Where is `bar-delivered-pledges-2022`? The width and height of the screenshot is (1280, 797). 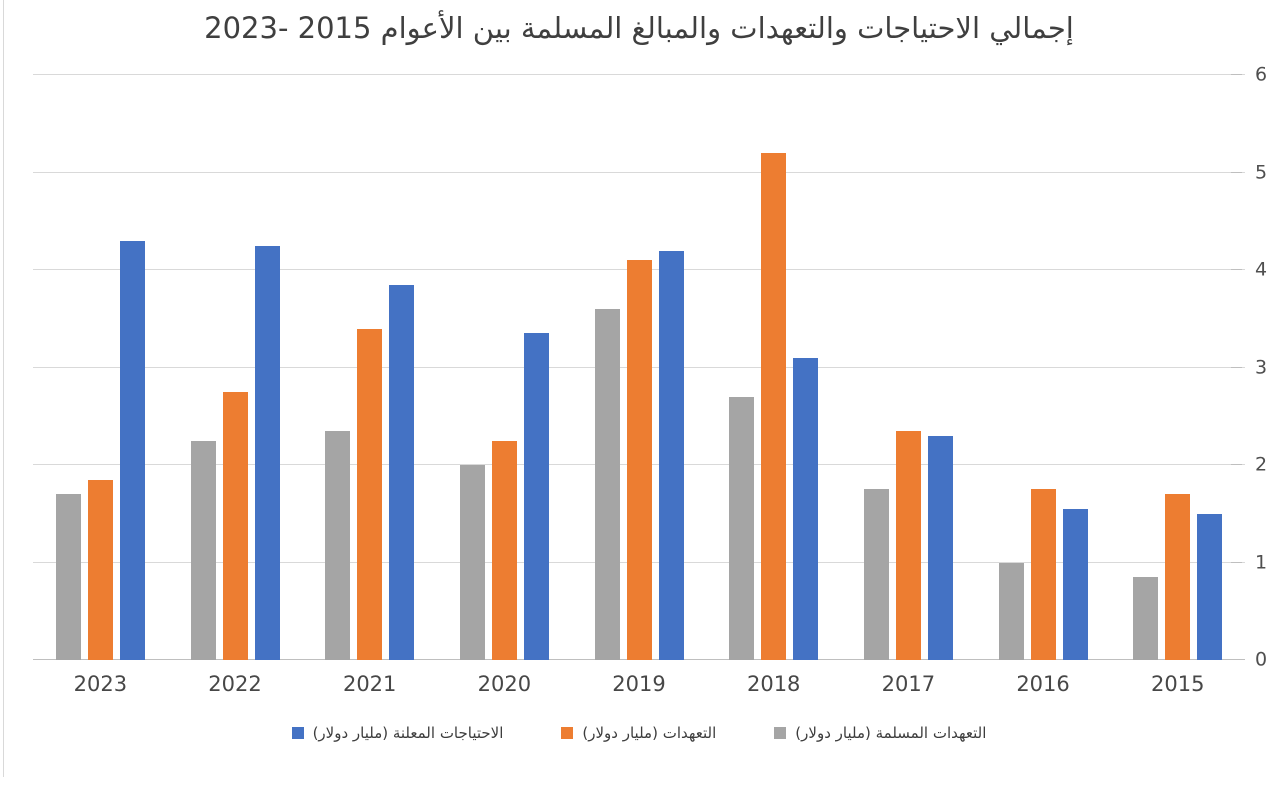
bar-delivered-pledges-2022 is located at coordinates (203, 550).